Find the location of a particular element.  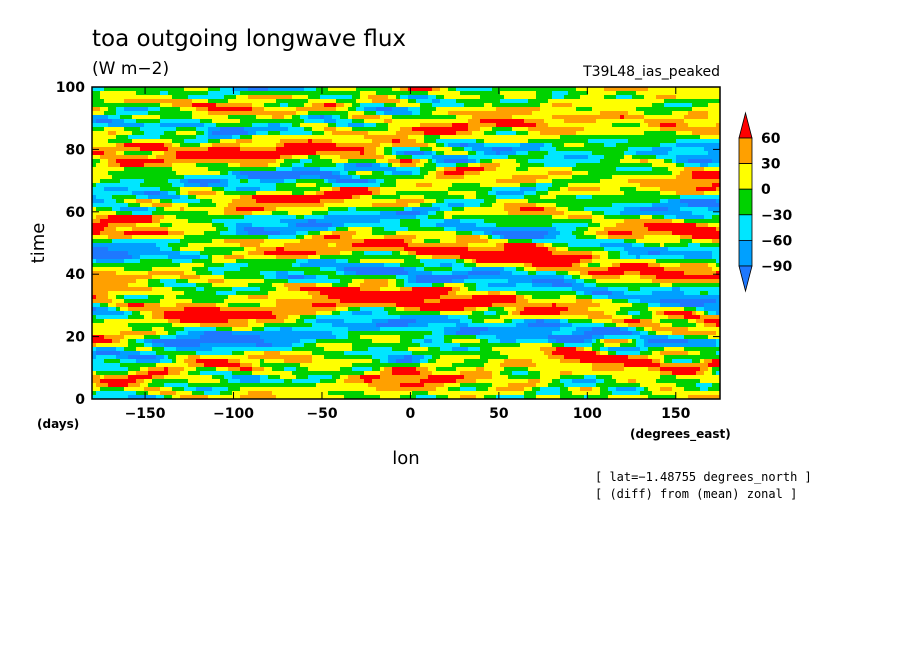

x-tick-label: 150 is located at coordinates (675, 414).